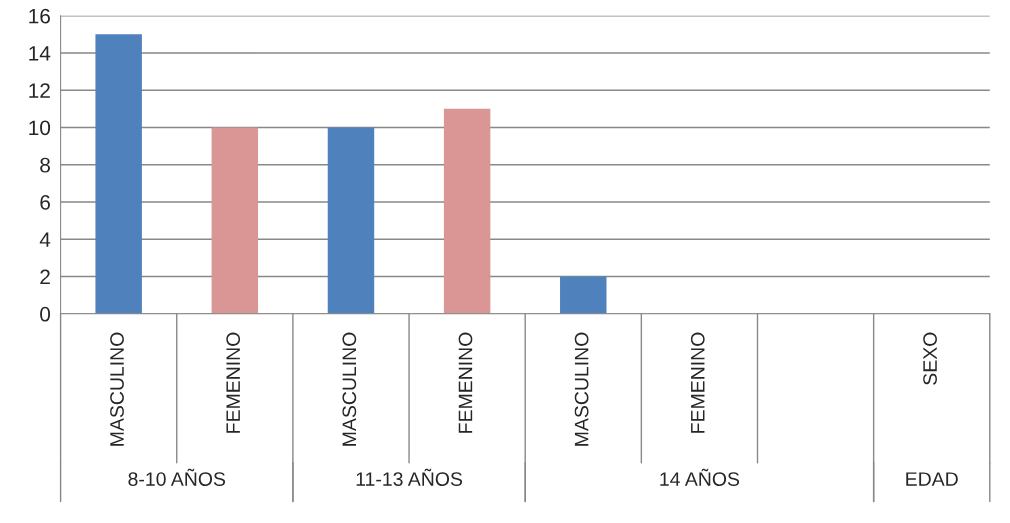 The width and height of the screenshot is (1010, 523). What do you see at coordinates (39, 16) in the screenshot?
I see `y-tick-label: 16` at bounding box center [39, 16].